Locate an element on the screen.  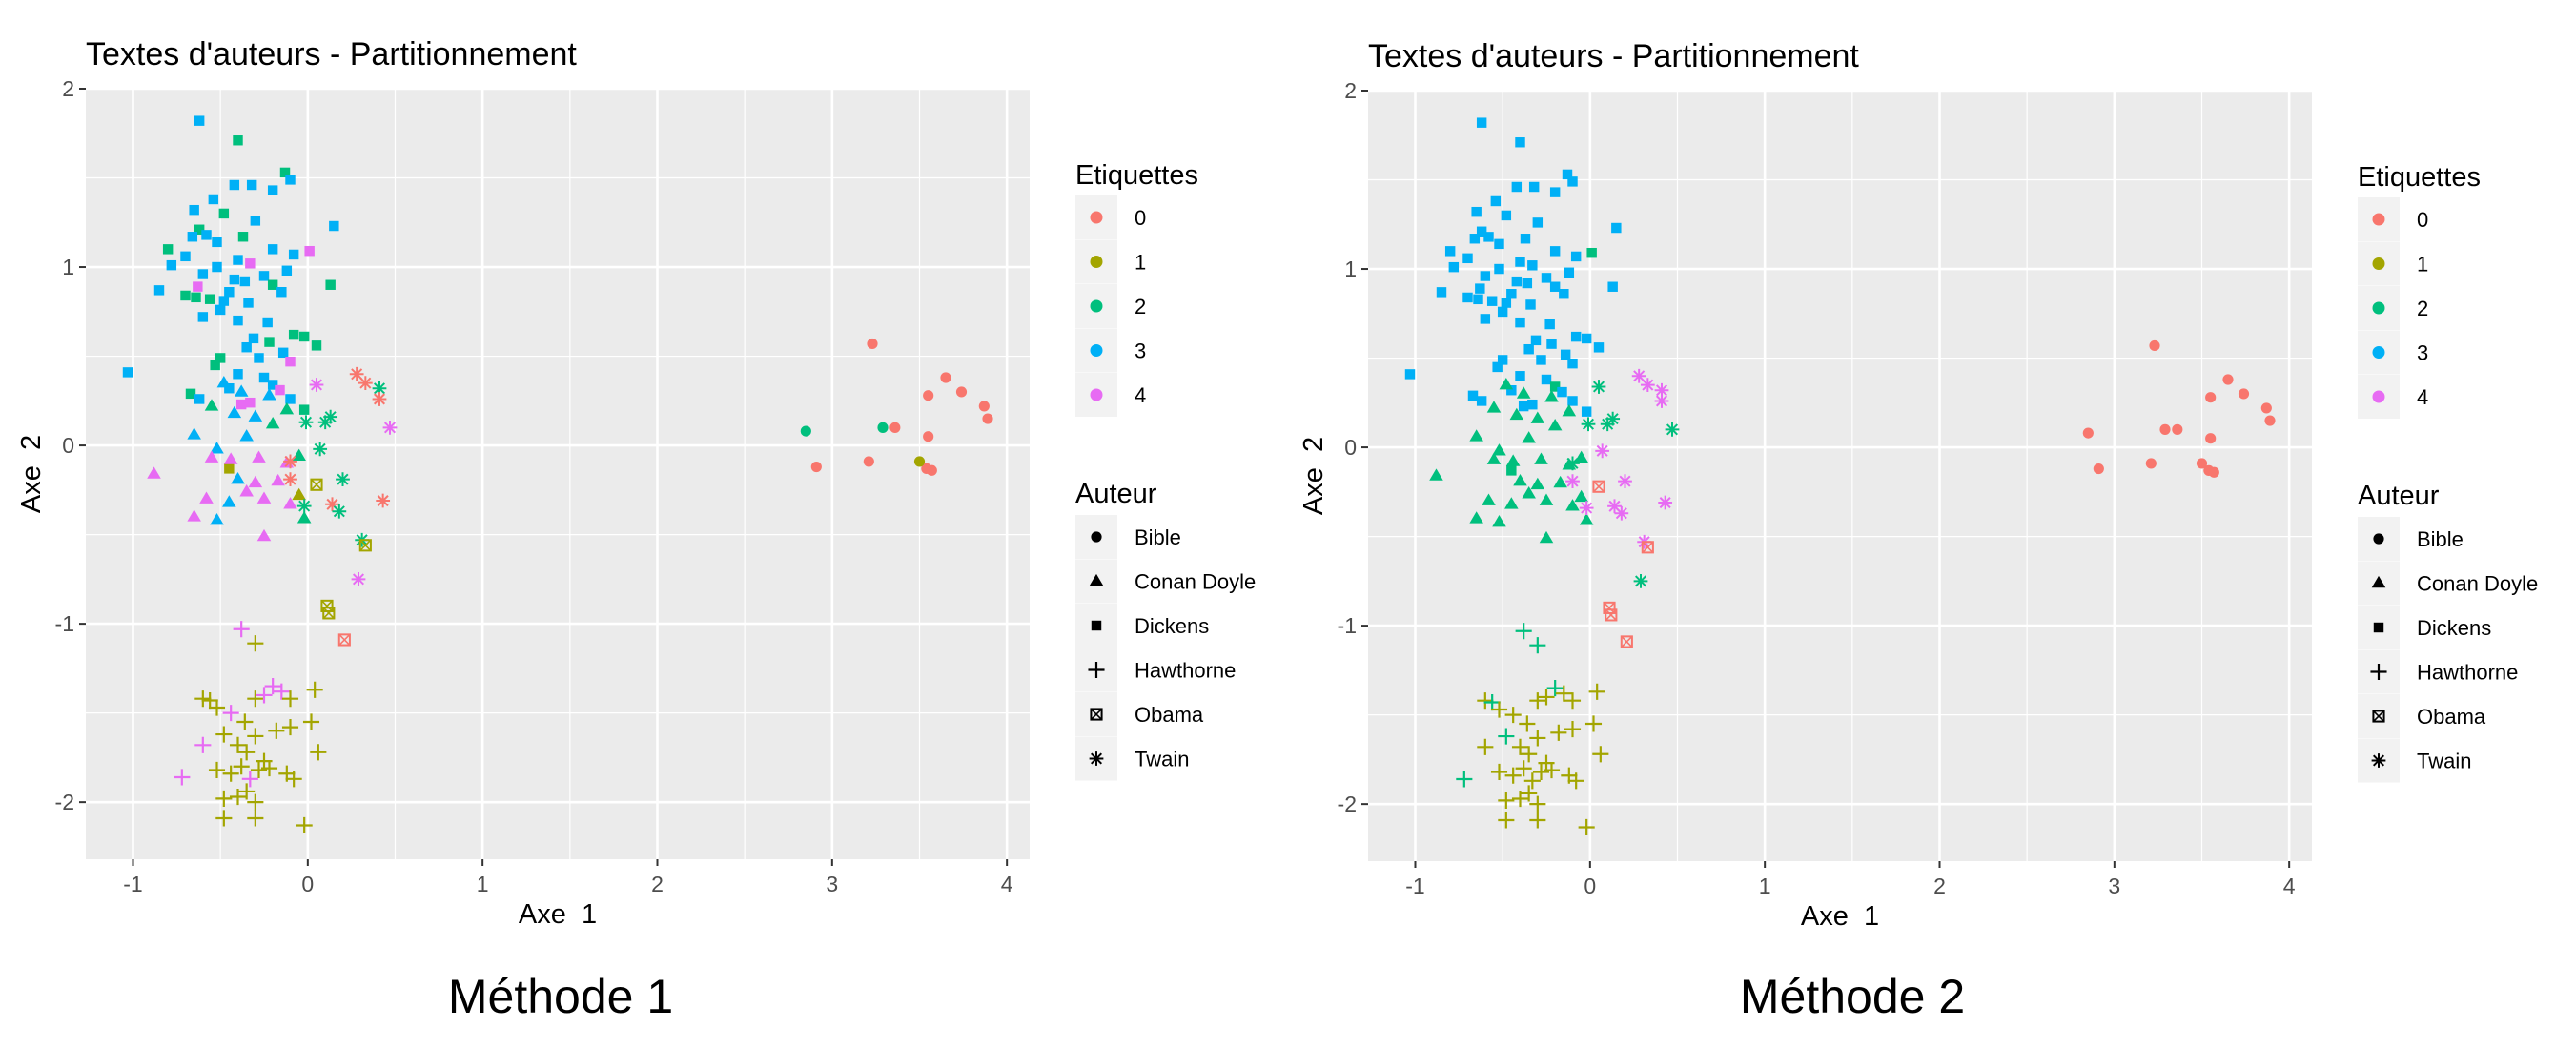
y-tick-label: -2 is located at coordinates (1348, 804).